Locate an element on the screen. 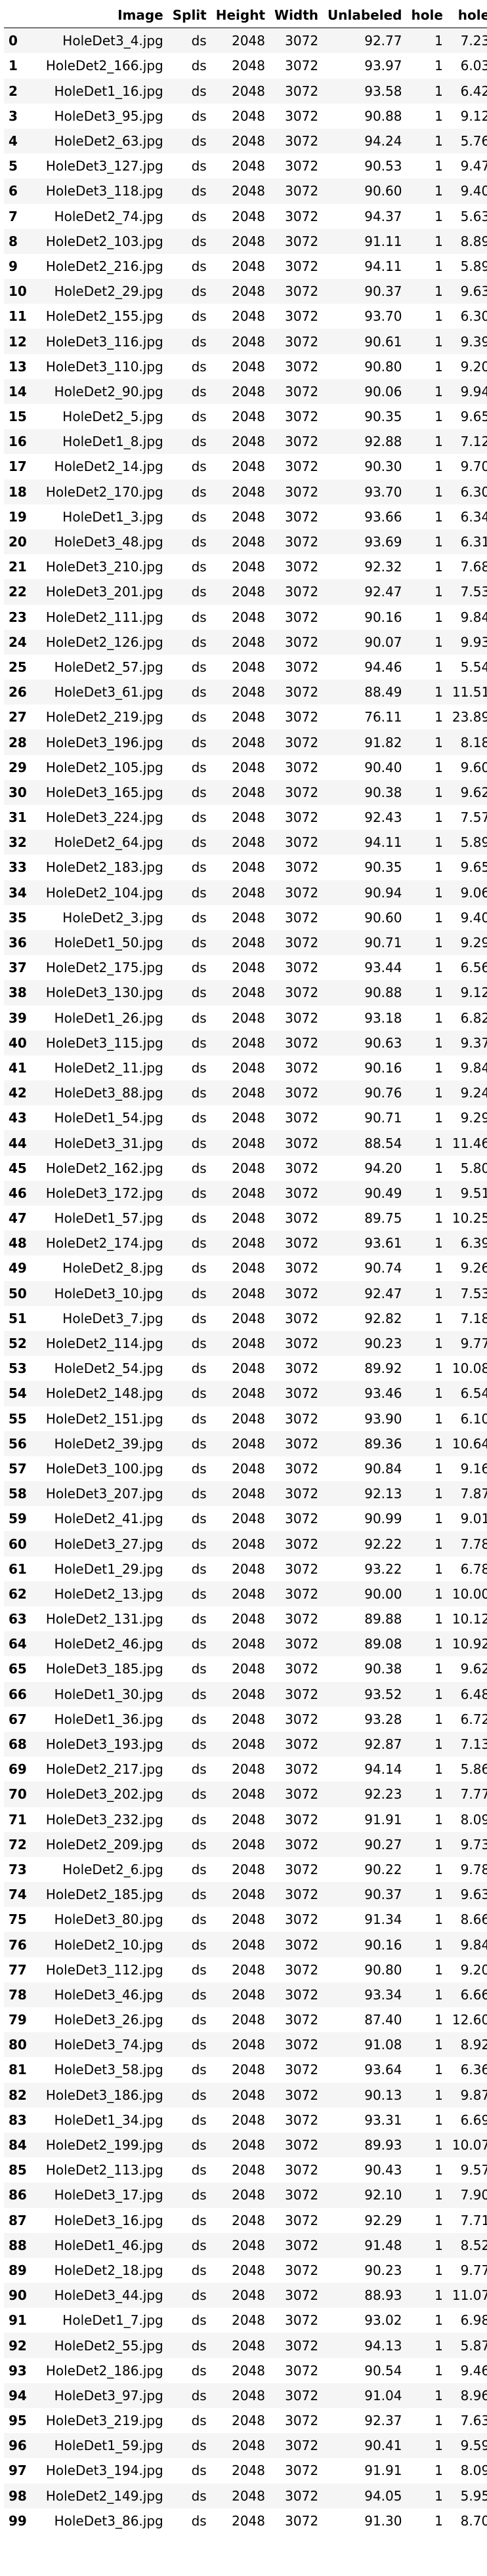 The height and width of the screenshot is (2576, 487). cell-image: HoleDet2_126.jpg is located at coordinates (104, 642).